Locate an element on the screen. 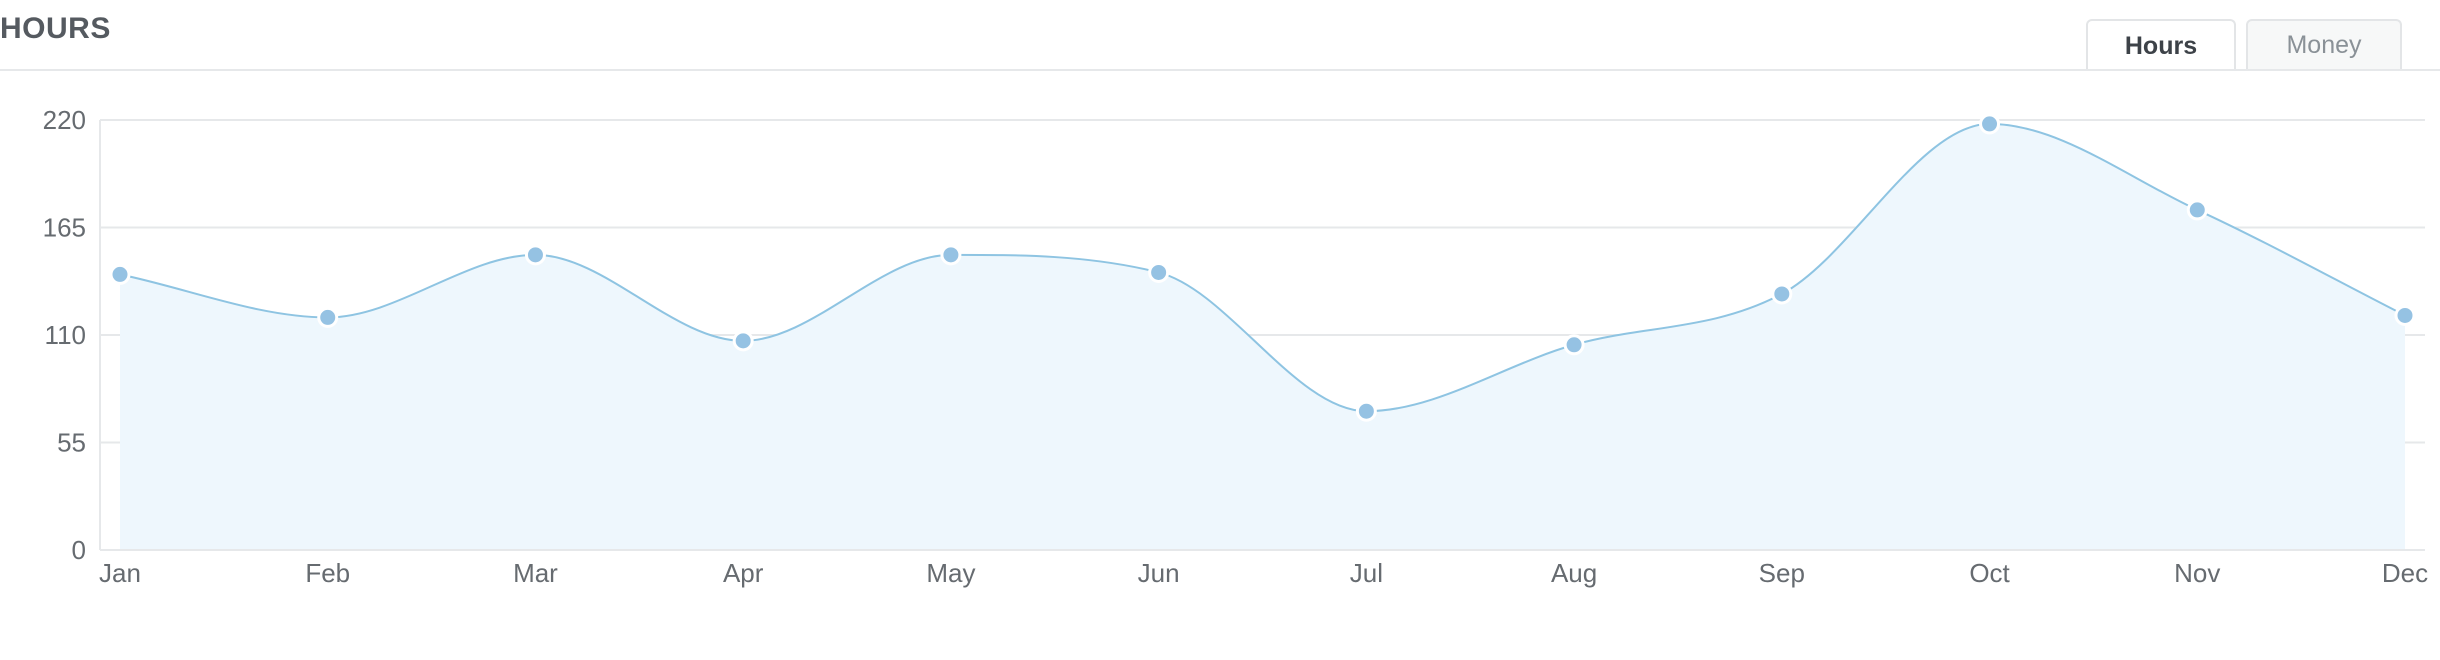 This screenshot has height=660, width=2440. x-tick-label-aug: Aug is located at coordinates (1574, 573).